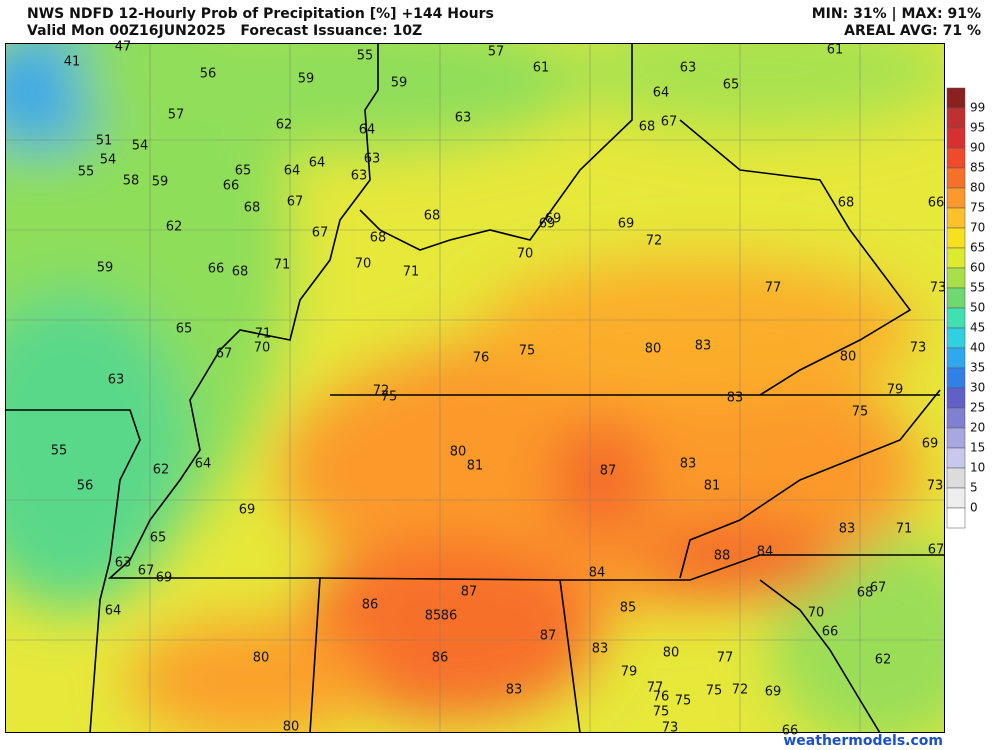 The height and width of the screenshot is (750, 1000). Describe the element at coordinates (475, 466) in the screenshot. I see `map-value: 81` at that location.